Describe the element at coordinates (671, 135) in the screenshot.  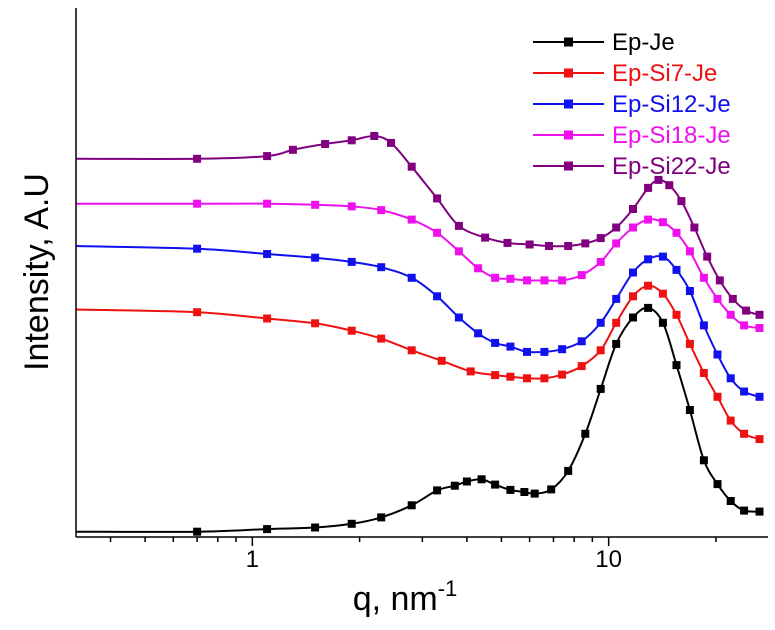
I see `legend-label: Ep-Si18-Je` at that location.